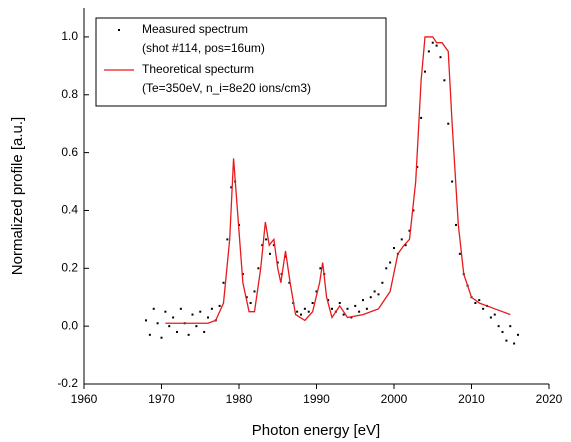 The image size is (571, 442). I want to click on y-tick-label: 0.0, so click(69, 325).